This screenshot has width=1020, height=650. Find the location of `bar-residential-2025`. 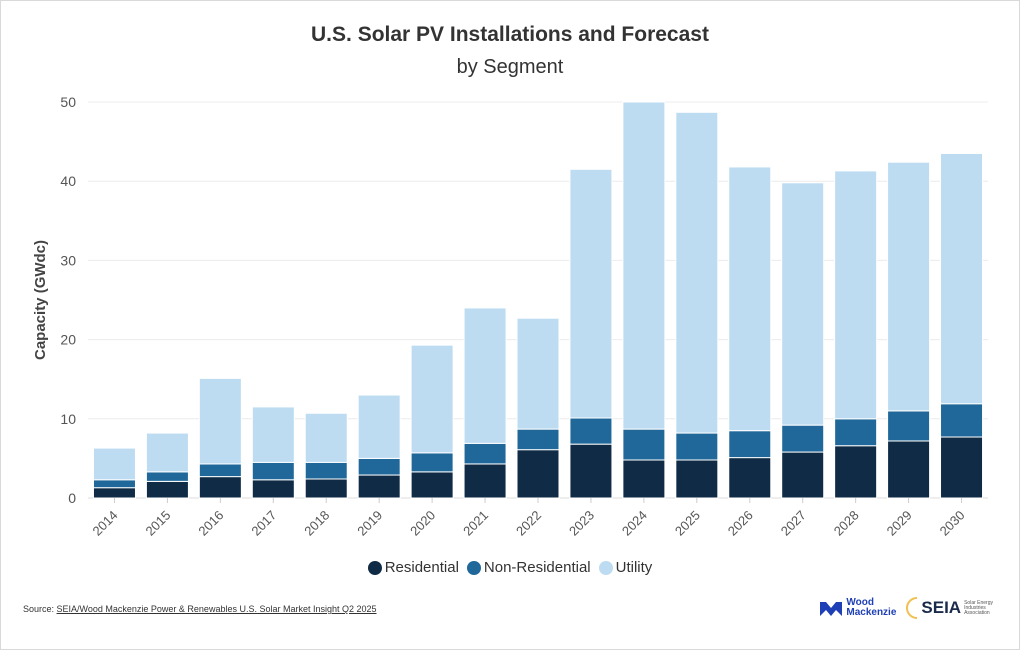

bar-residential-2025 is located at coordinates (697, 479).